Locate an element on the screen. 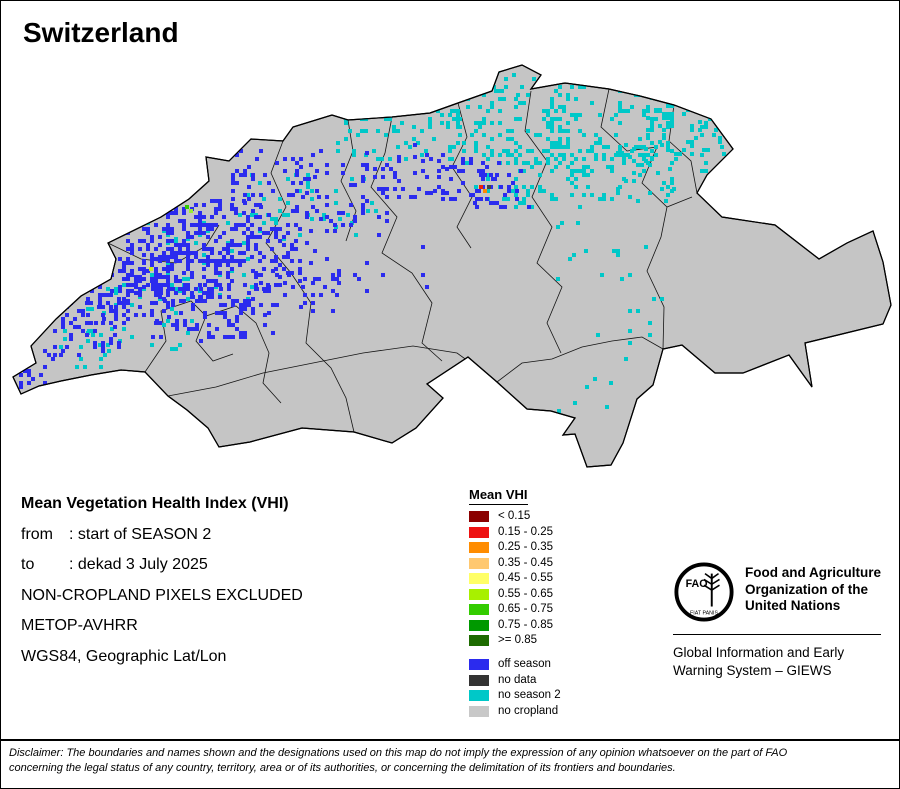 The image size is (900, 789). legend-label: < 0.15 is located at coordinates (514, 516).